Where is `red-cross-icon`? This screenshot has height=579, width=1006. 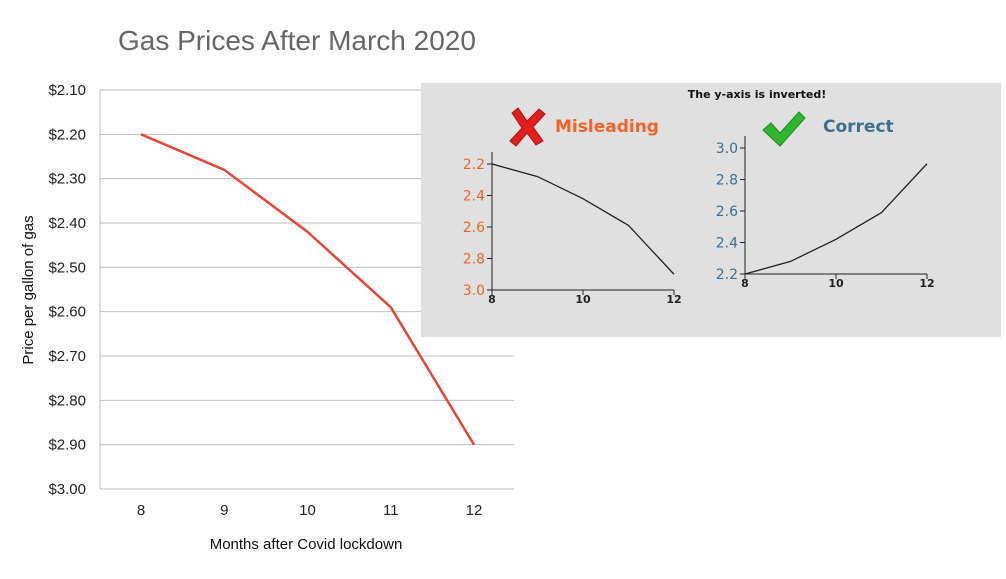 red-cross-icon is located at coordinates (527, 127).